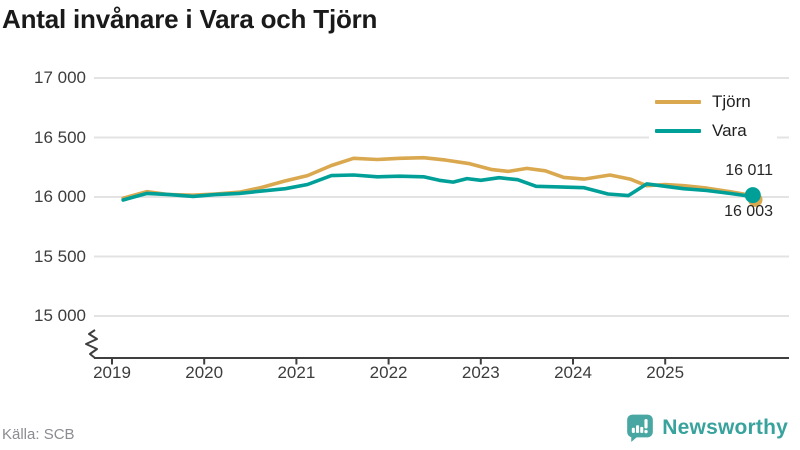 The image size is (800, 450). I want to click on vara-line, so click(438, 187).